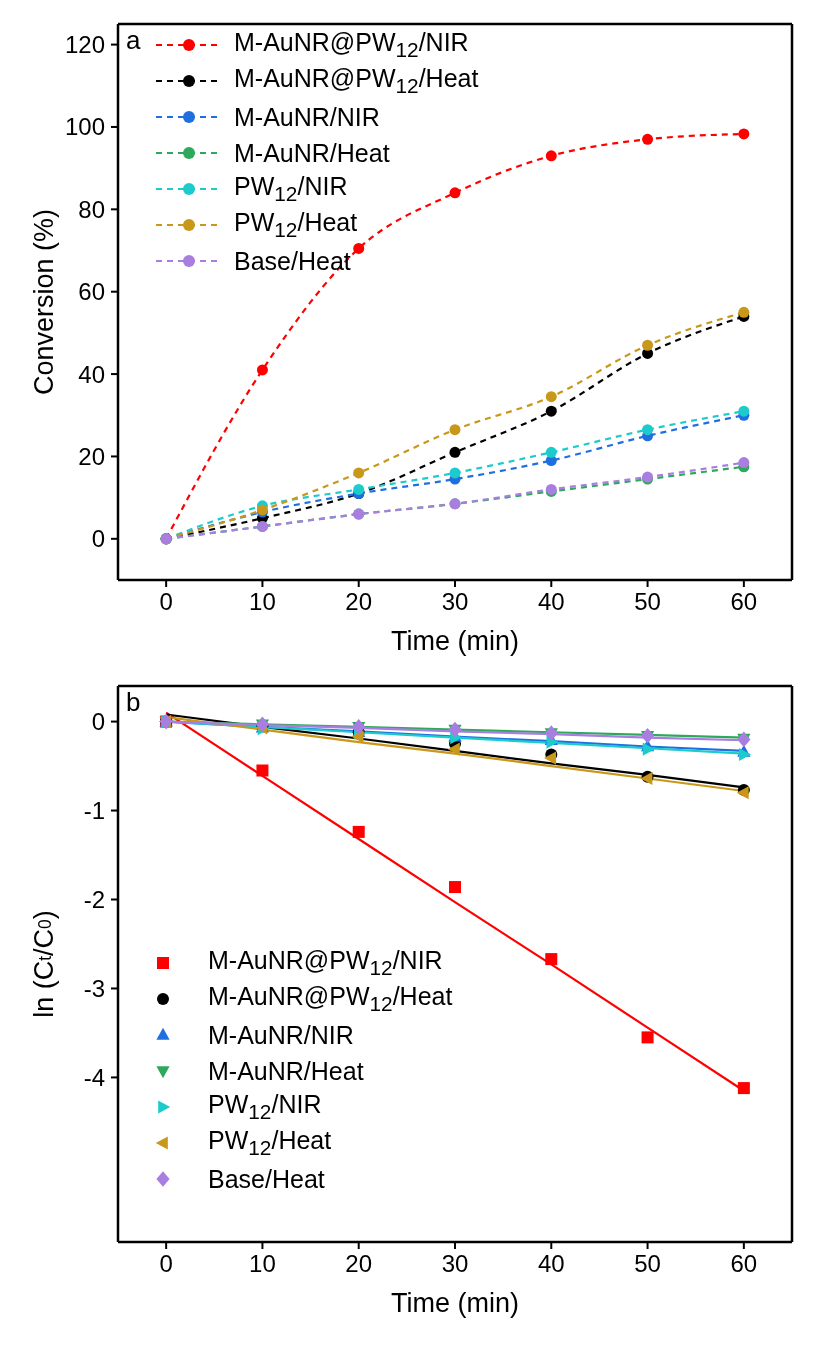  I want to click on y-tick-label: -2, so click(94, 900).